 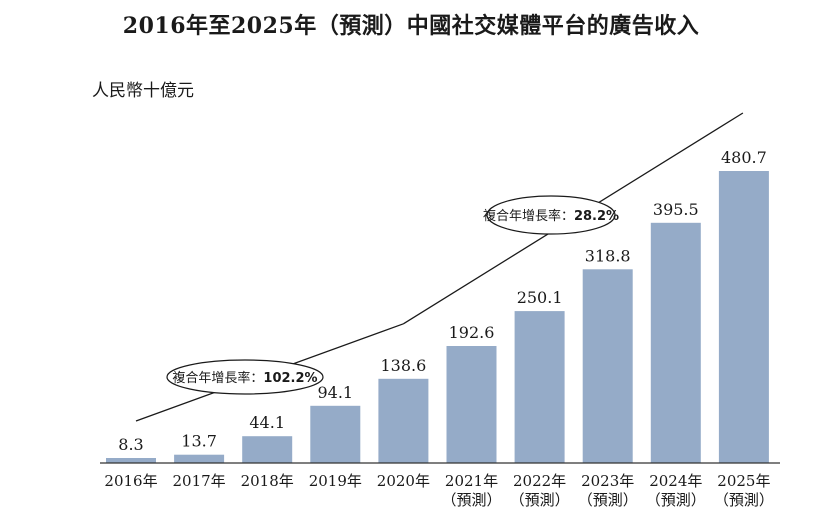 What do you see at coordinates (335, 392) in the screenshot?
I see `value-label-3: 94.1` at bounding box center [335, 392].